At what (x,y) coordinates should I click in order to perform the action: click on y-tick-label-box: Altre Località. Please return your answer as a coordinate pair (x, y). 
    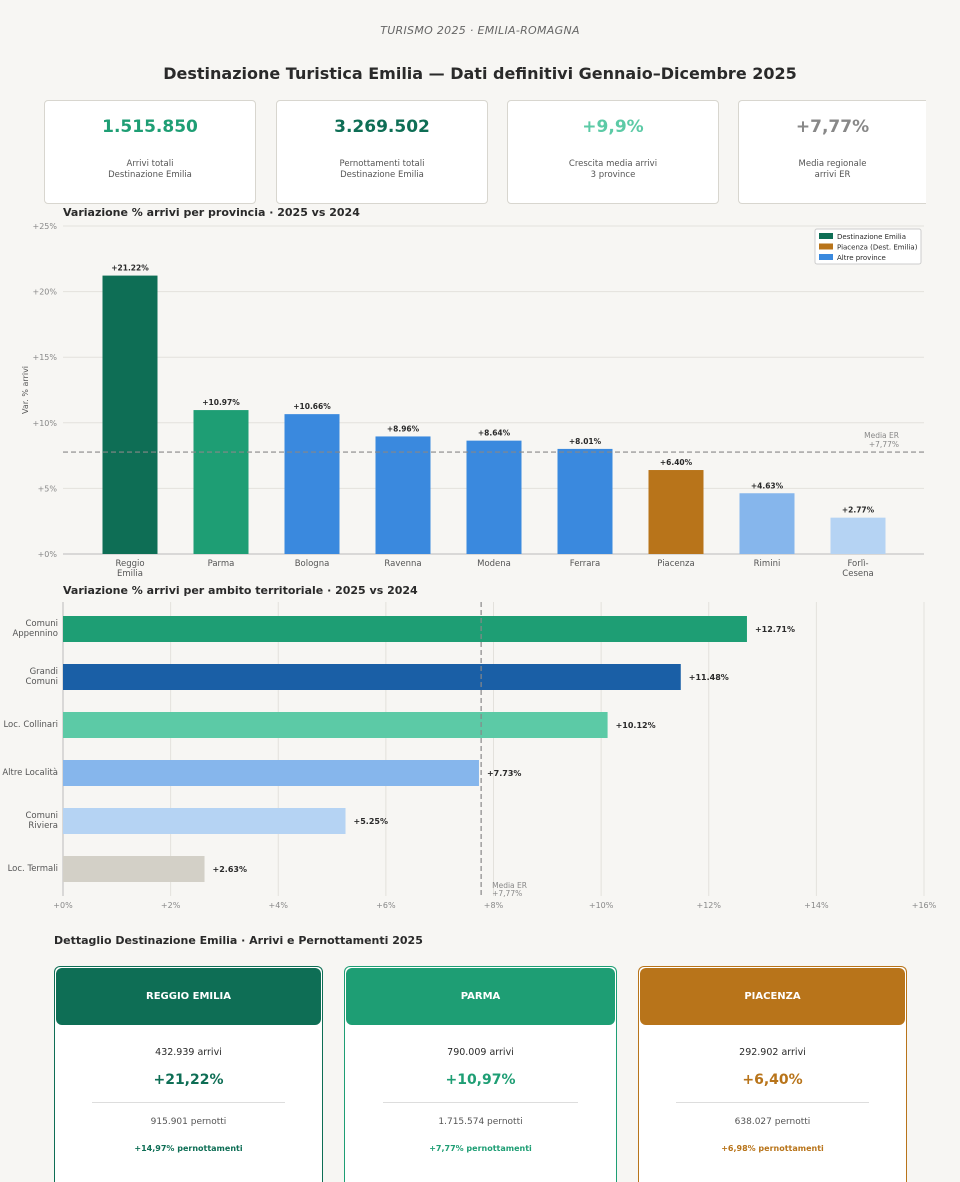
    Looking at the image, I should click on (30, 773).